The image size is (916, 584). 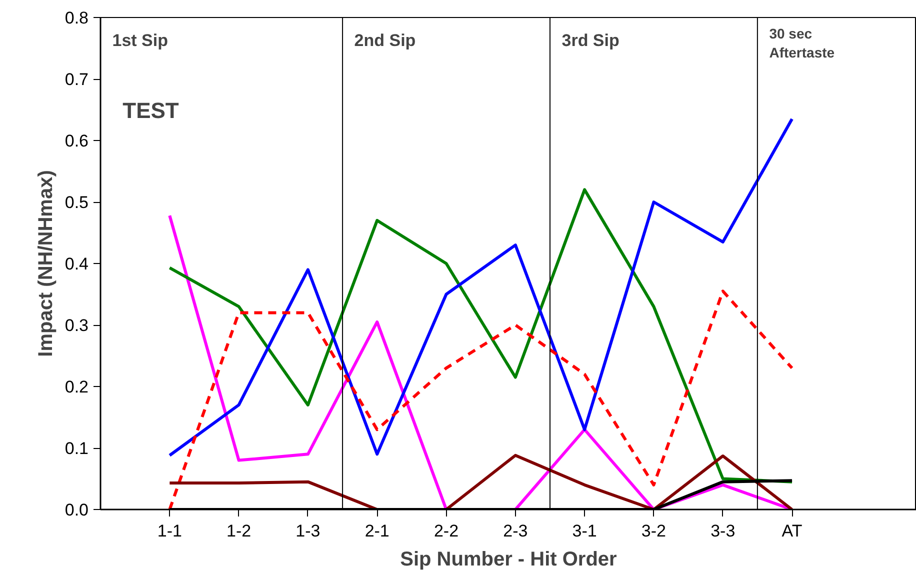 I want to click on x-tick-label: AT, so click(x=792, y=531).